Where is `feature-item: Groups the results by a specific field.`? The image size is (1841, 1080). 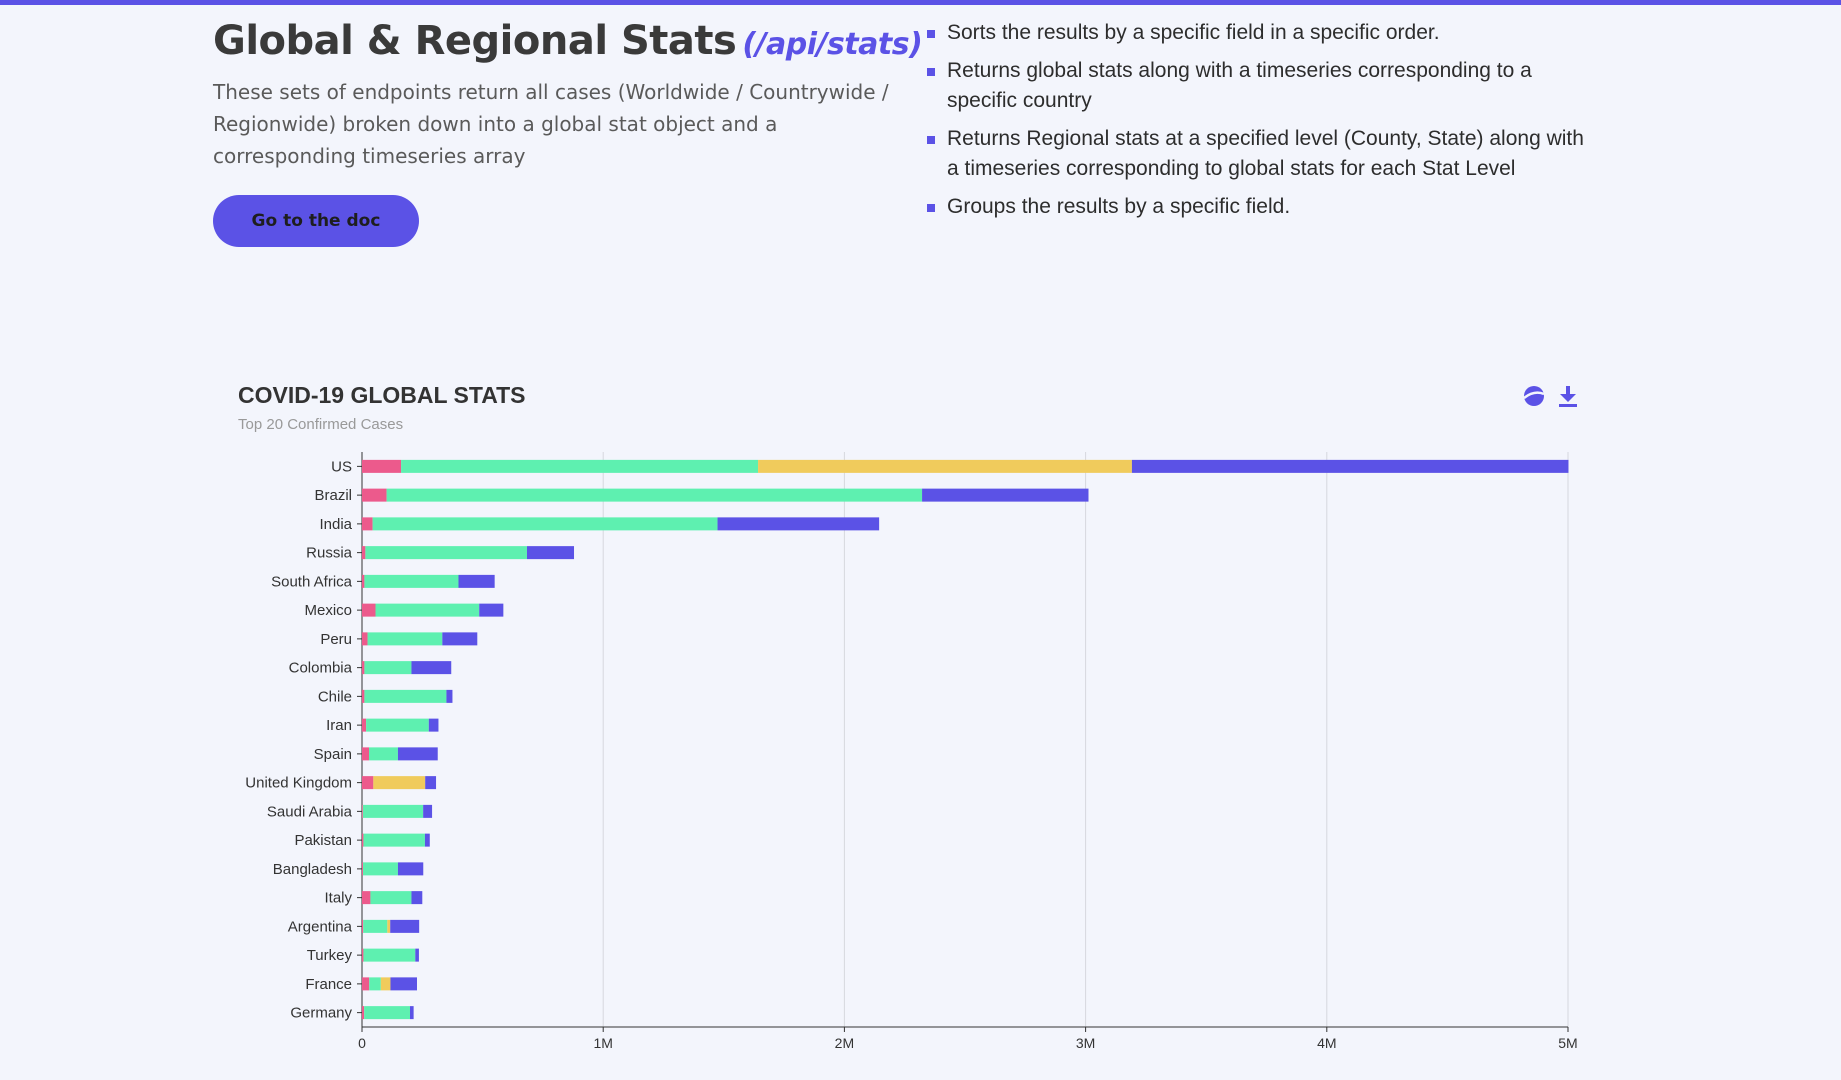
feature-item: Groups the results by a specific field. is located at coordinates (1260, 207).